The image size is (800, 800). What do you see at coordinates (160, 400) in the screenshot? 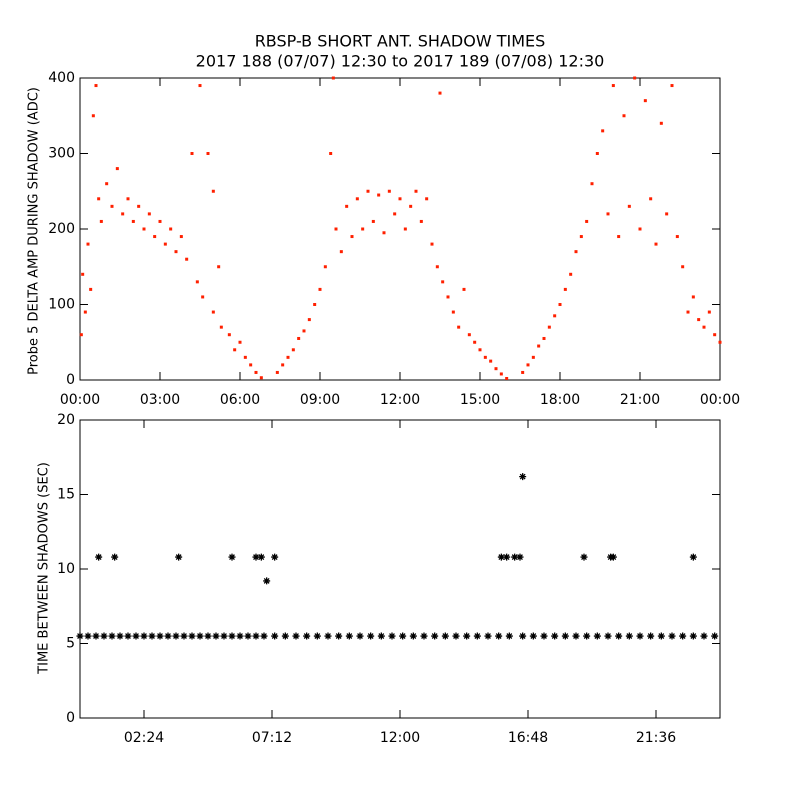
I see `x-tick-label: 03:00` at bounding box center [160, 400].